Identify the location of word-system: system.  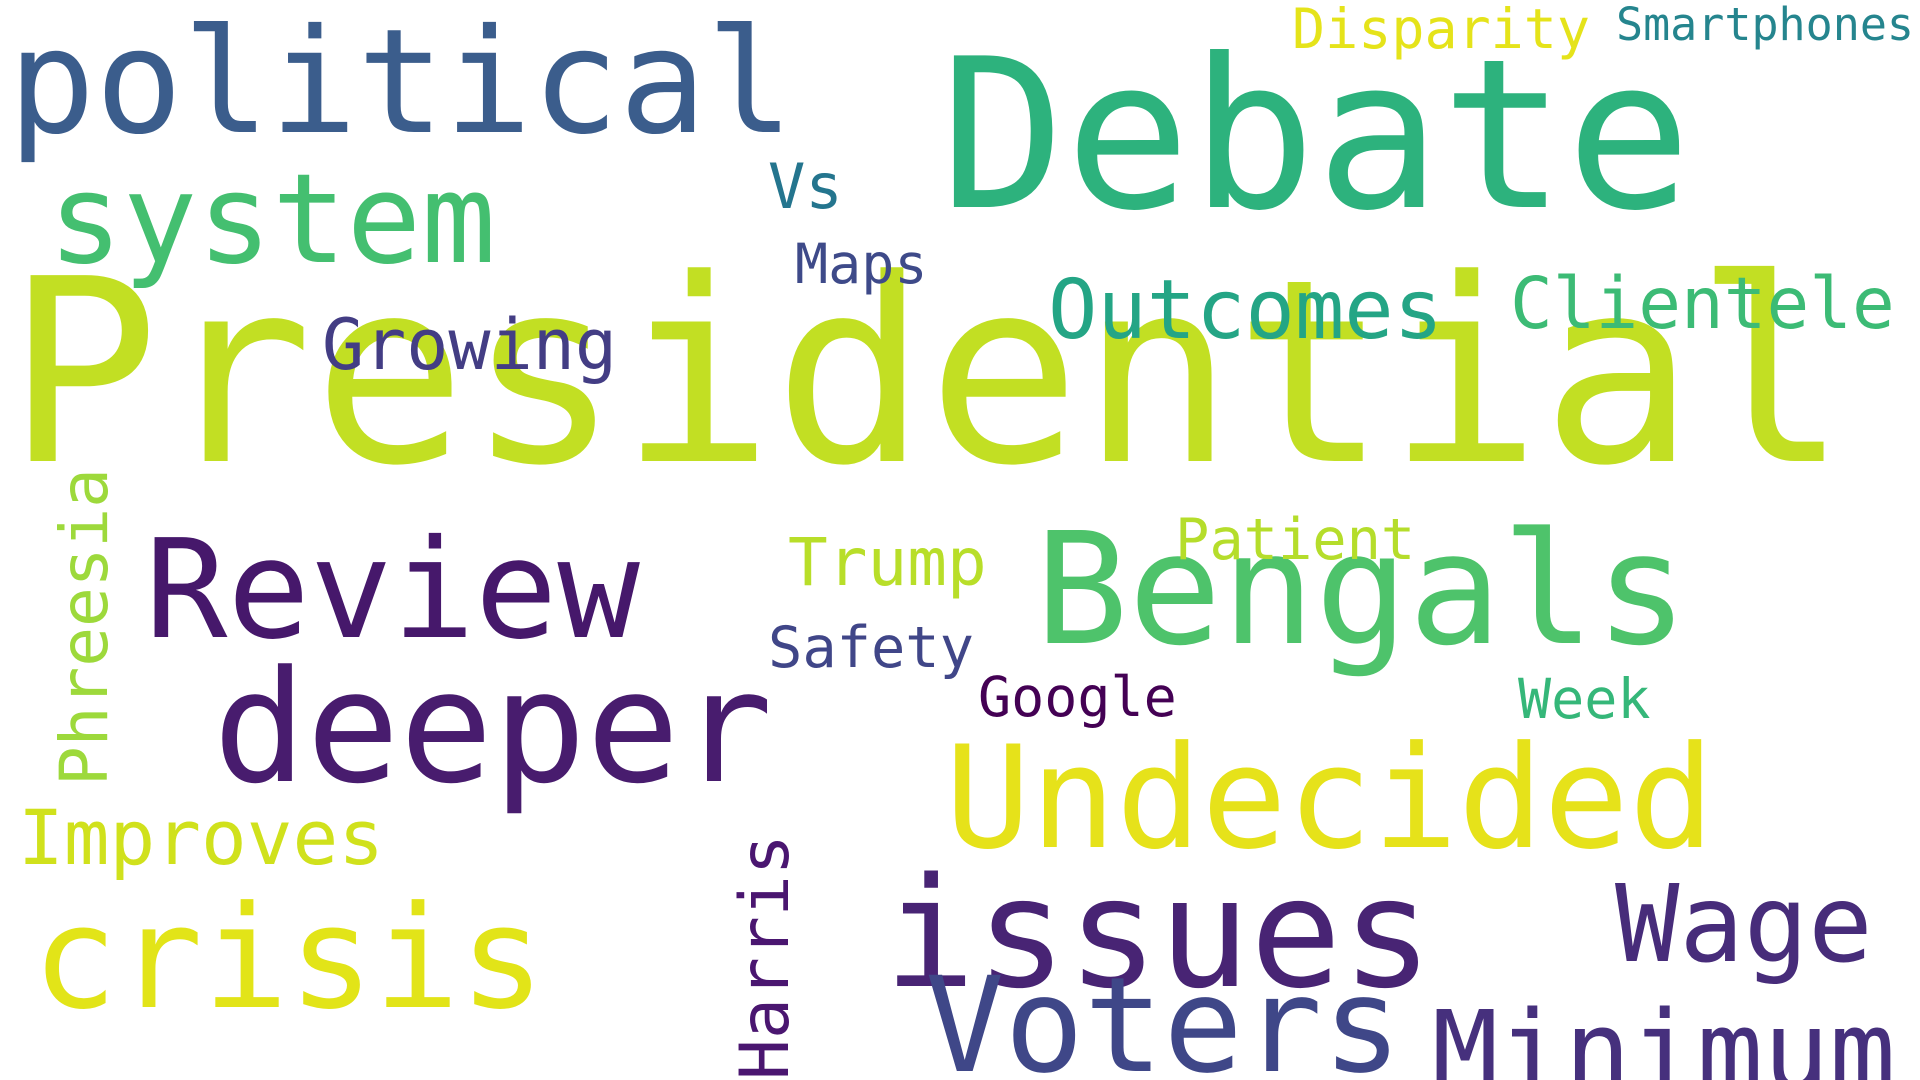
(272, 220).